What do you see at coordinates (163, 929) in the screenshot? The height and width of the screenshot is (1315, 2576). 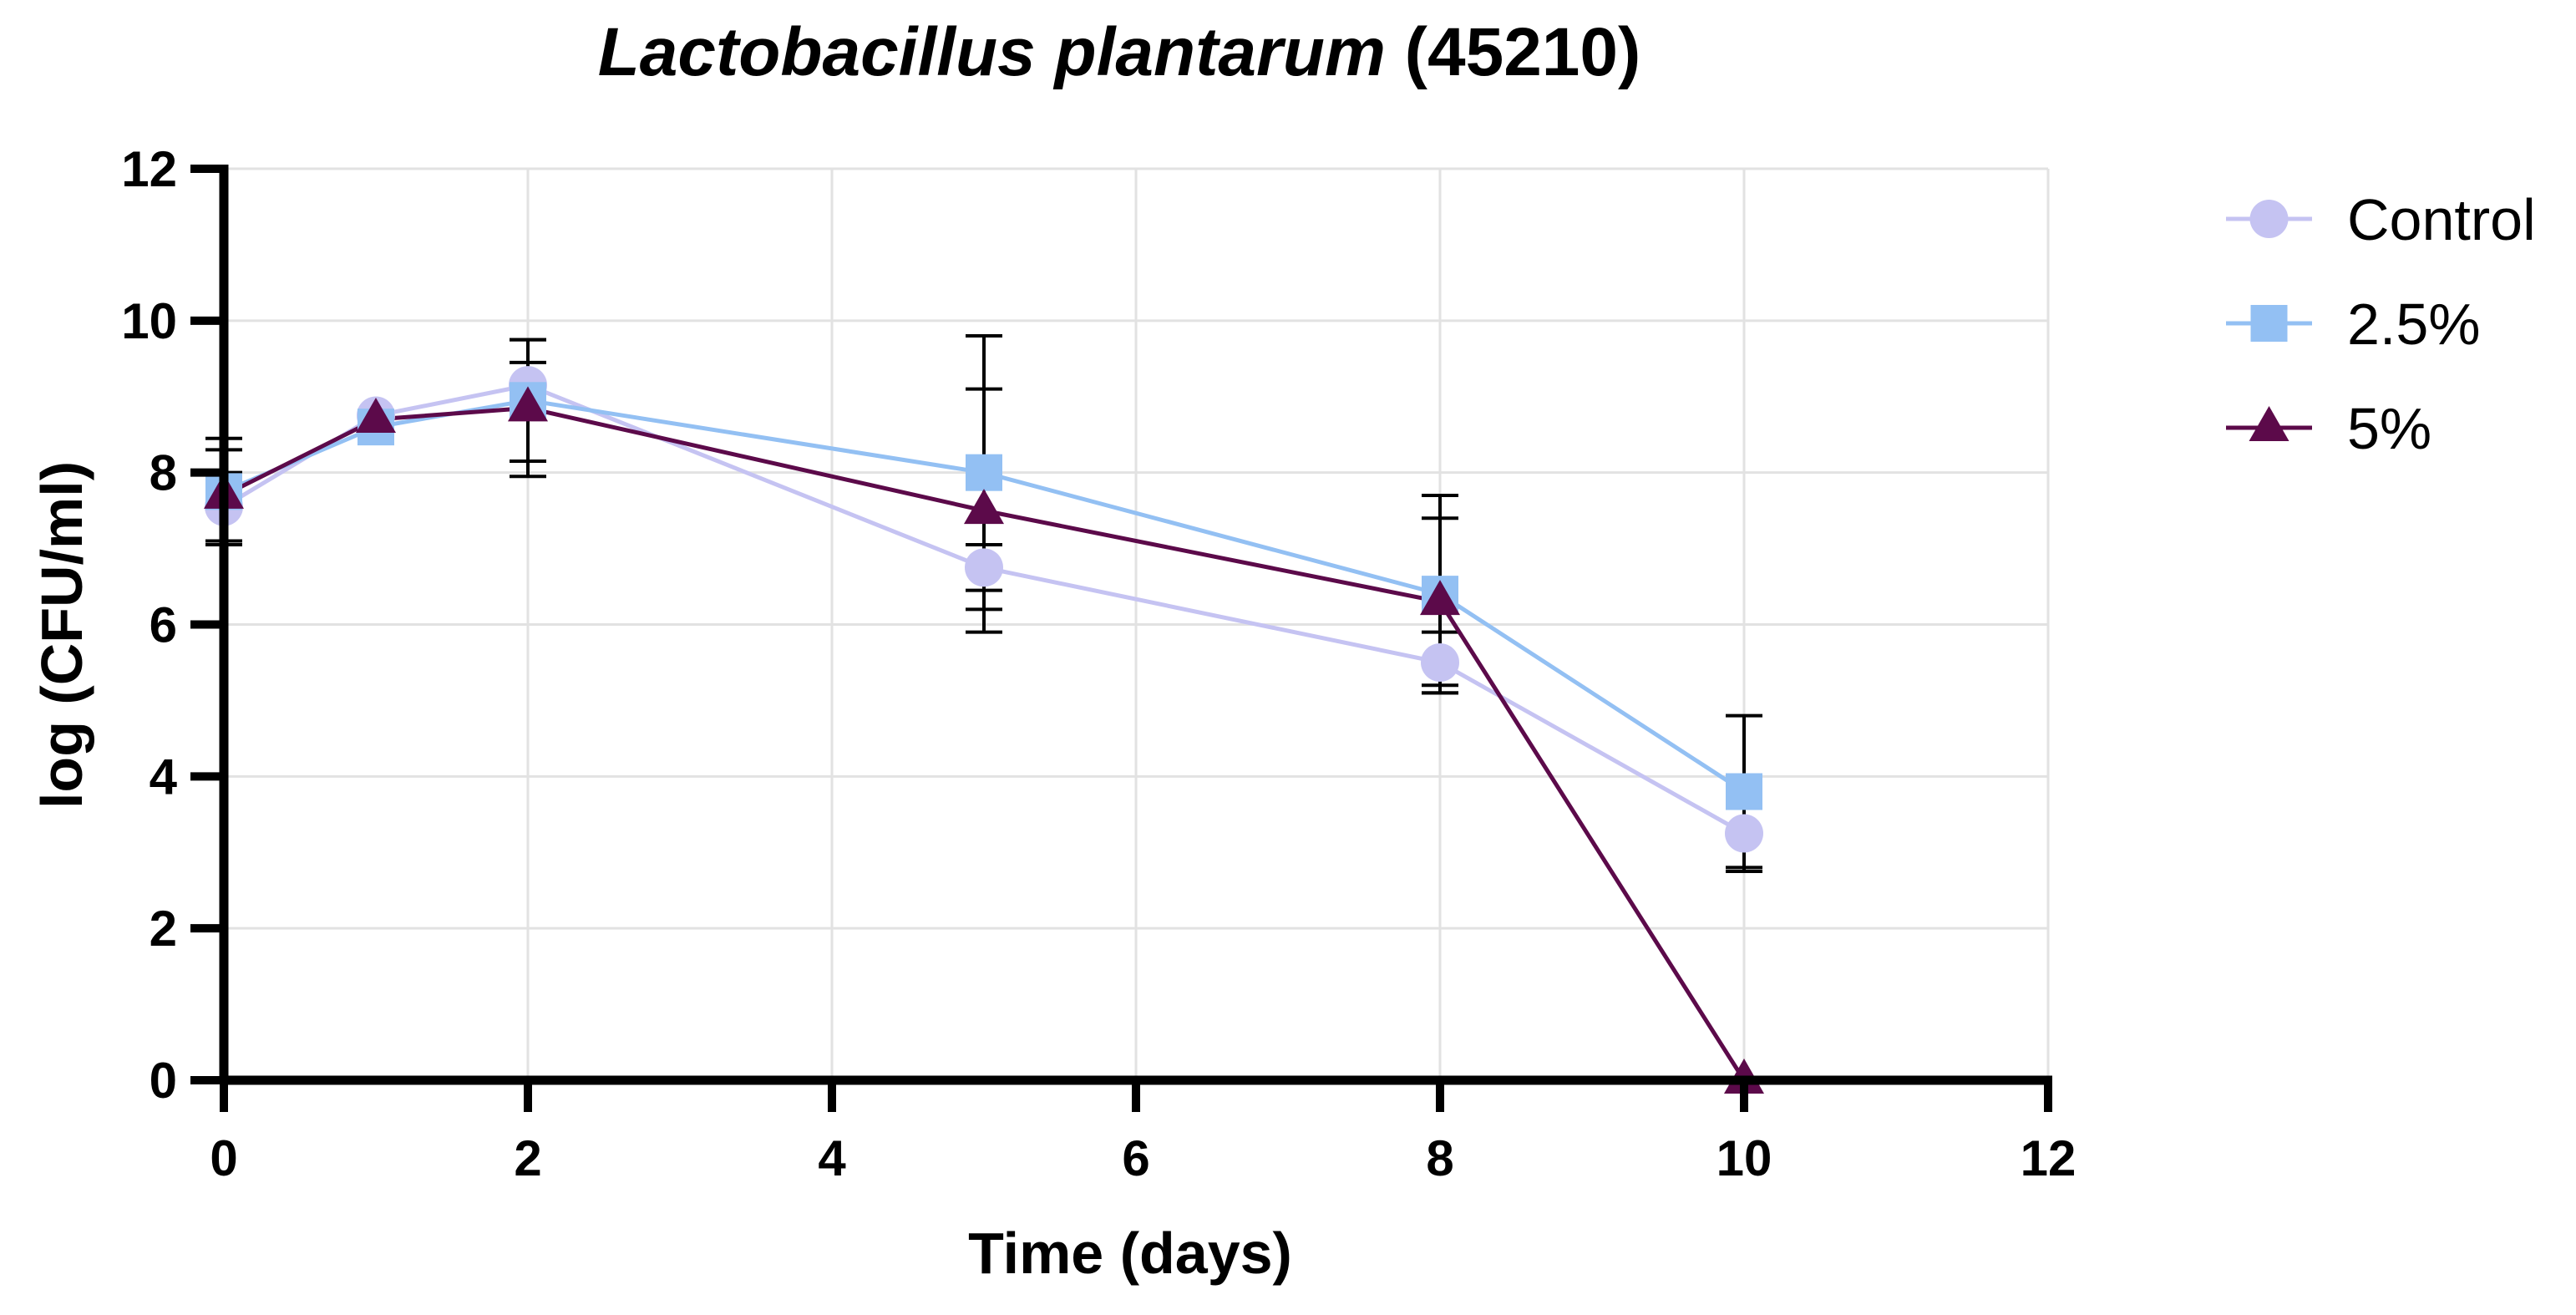 I see `y-tick-label: 2` at bounding box center [163, 929].